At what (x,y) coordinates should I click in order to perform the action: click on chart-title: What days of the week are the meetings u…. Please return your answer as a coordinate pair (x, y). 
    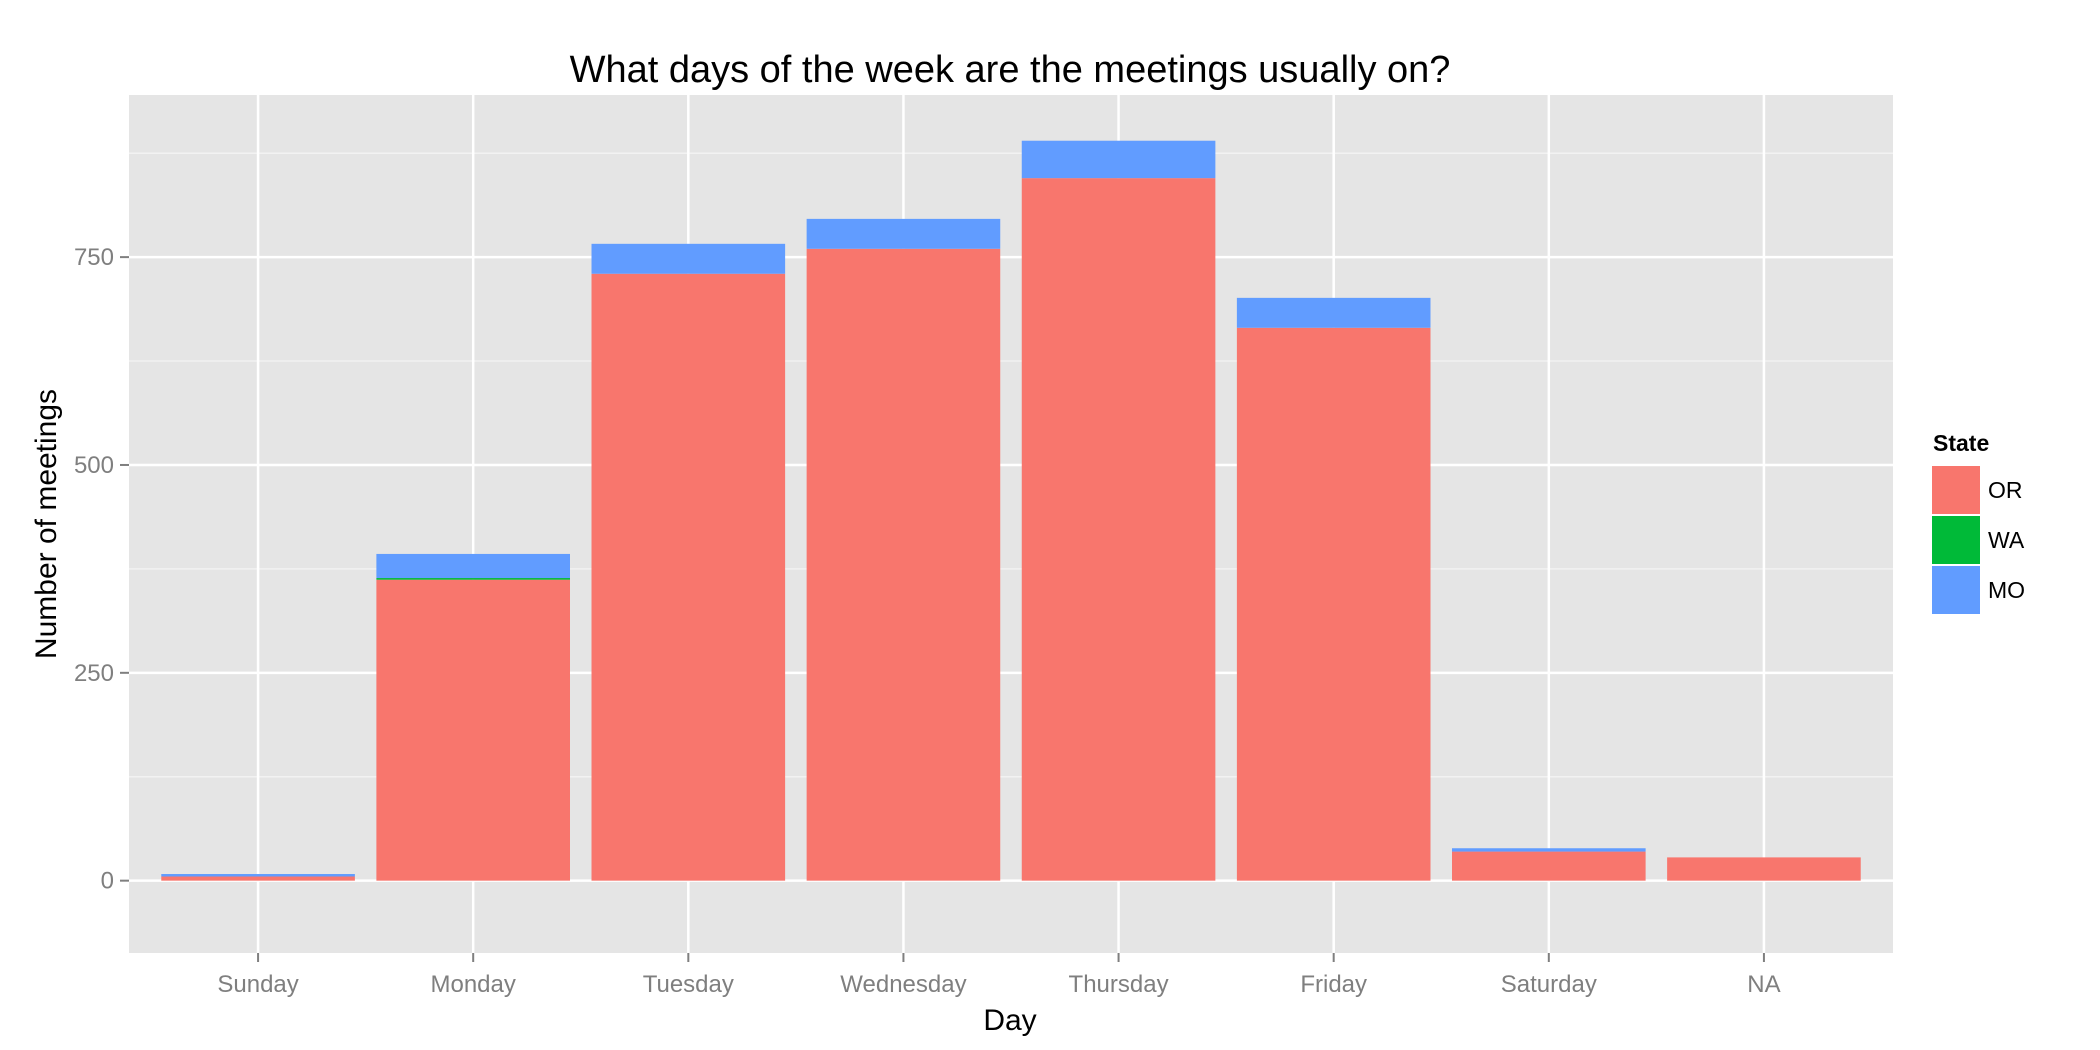
    Looking at the image, I should click on (1010, 70).